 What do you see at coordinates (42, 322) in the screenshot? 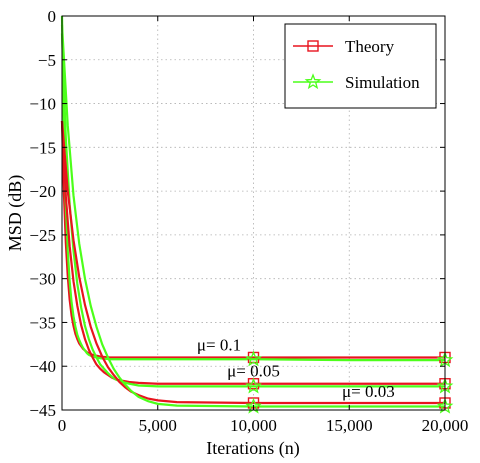
I see `y-tick-label: −35` at bounding box center [42, 322].